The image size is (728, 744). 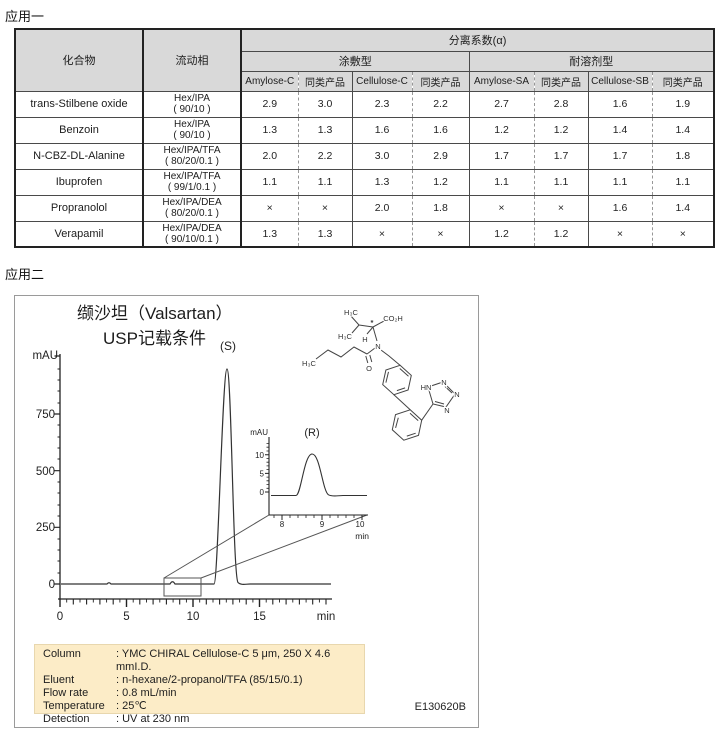 I want to click on main-y-tick-label: 750, so click(x=45, y=415).